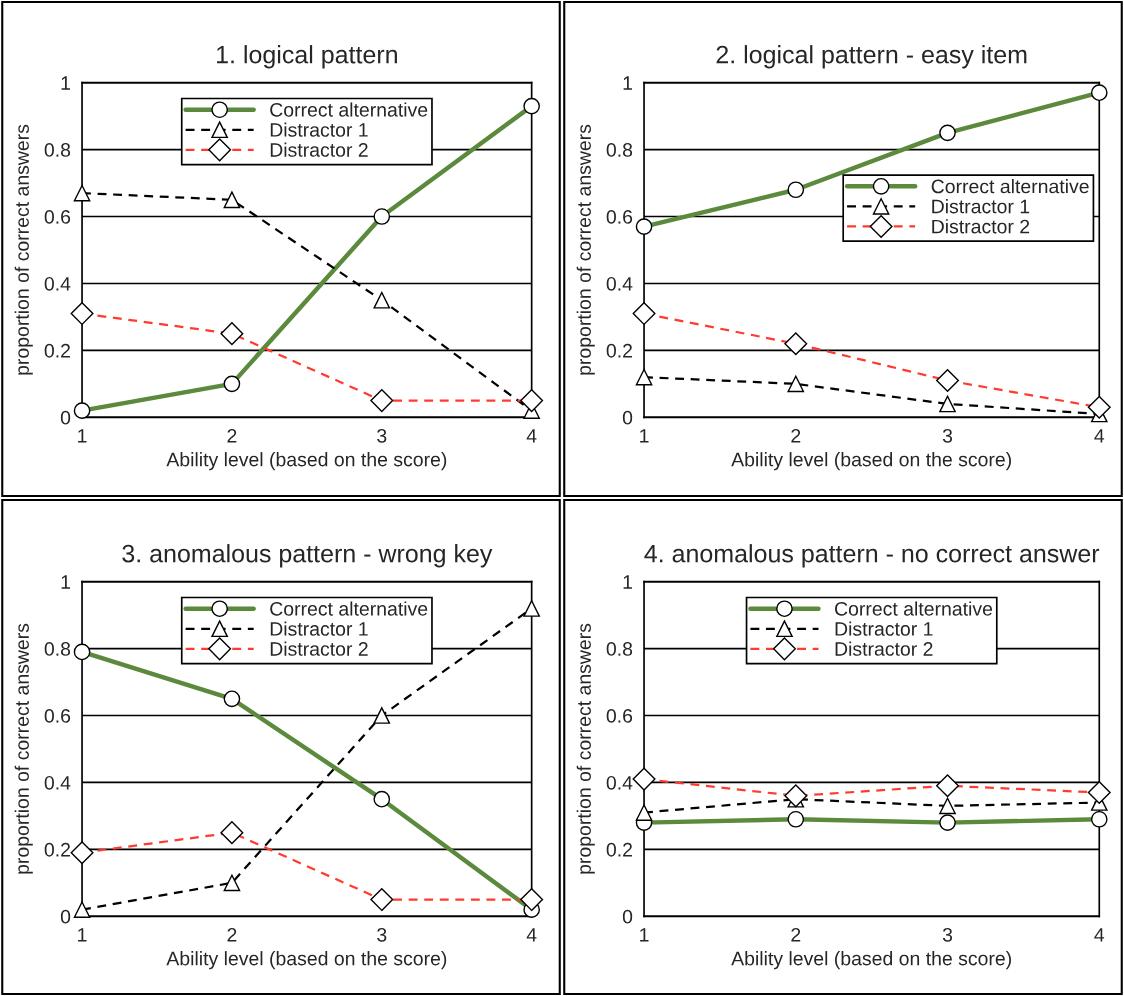  I want to click on chart-title: 2. logical pattern - easy item, so click(871, 57).